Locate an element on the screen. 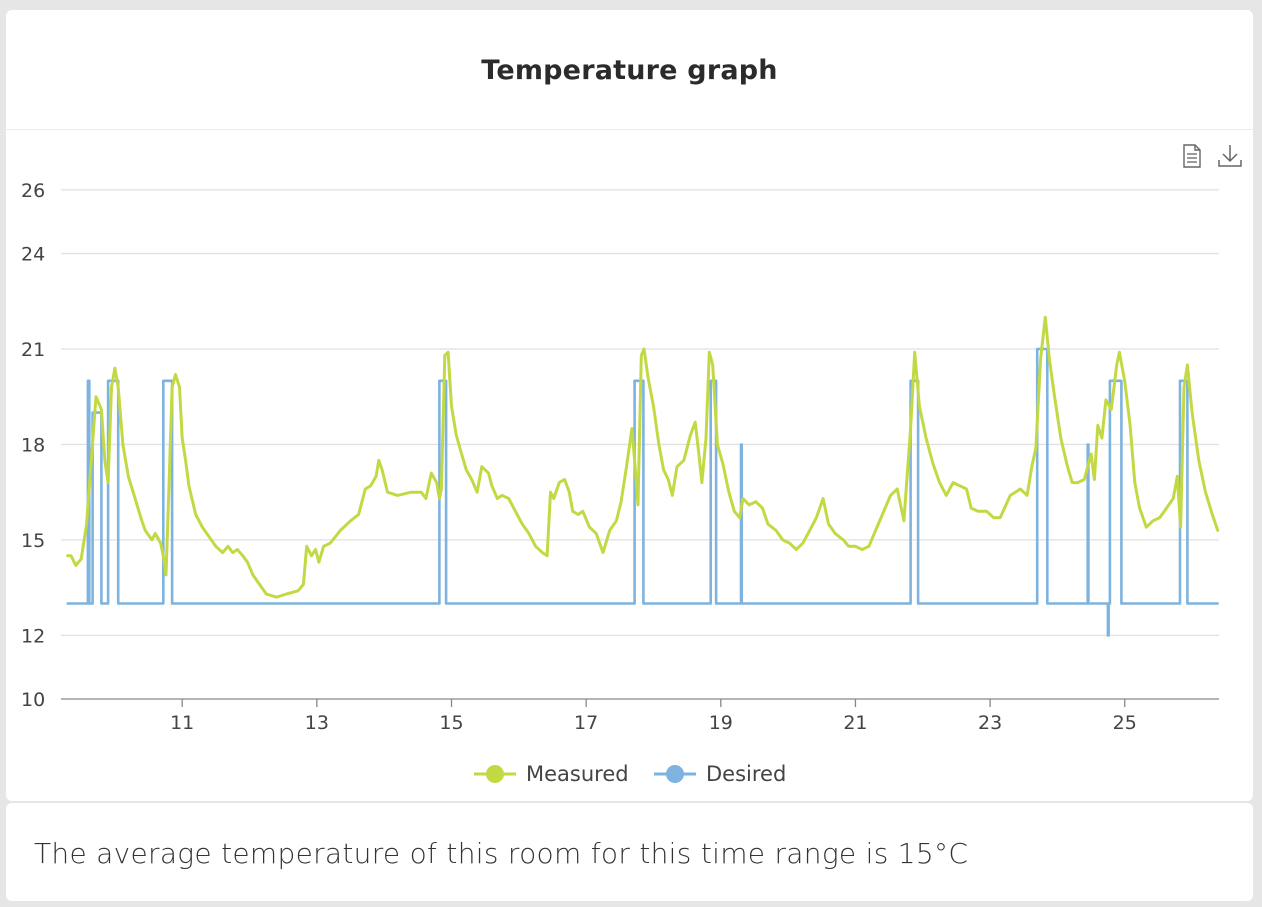 Image resolution: width=1262 pixels, height=907 pixels. y-tick-label: 12 is located at coordinates (33, 636).